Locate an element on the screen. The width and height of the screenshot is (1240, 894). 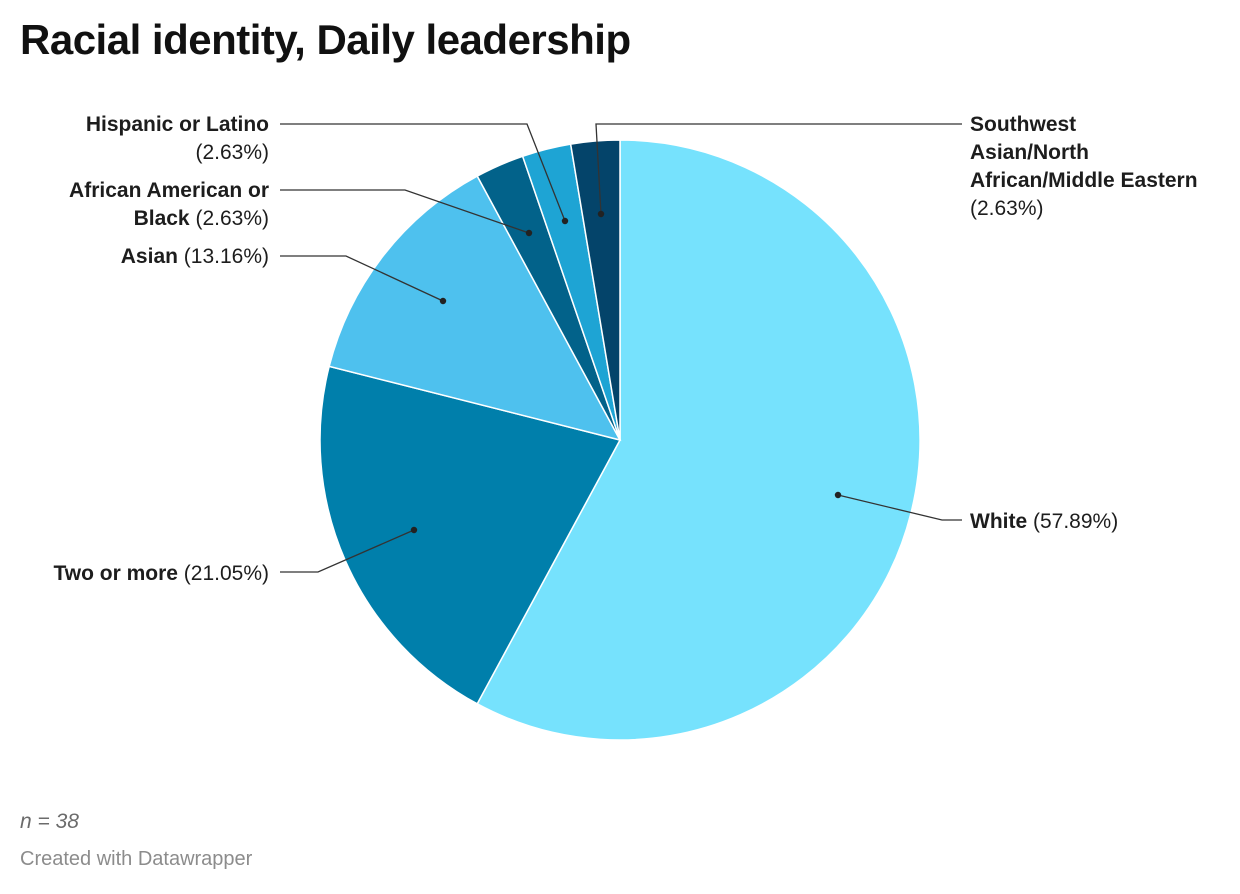
leader-line-hispanic-or-latino is located at coordinates (423, 172).